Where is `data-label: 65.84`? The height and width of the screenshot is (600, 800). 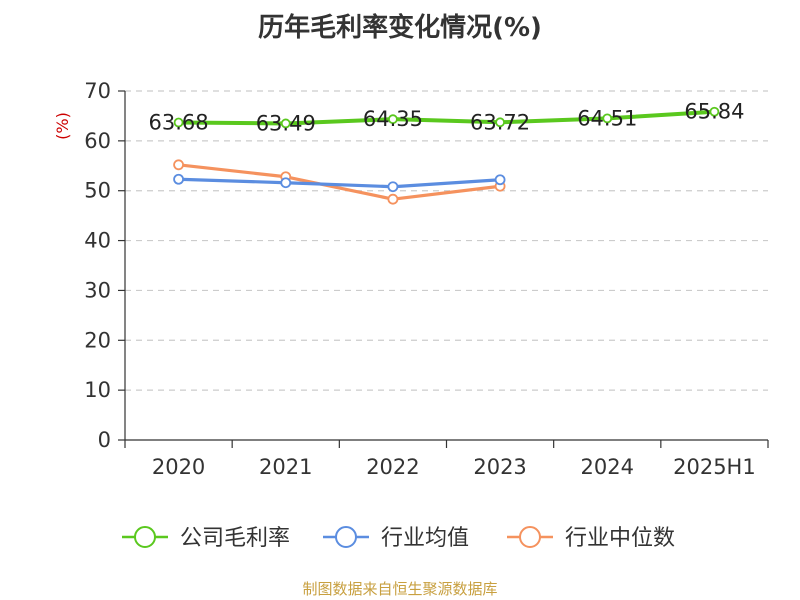
data-label: 65.84 is located at coordinates (714, 112).